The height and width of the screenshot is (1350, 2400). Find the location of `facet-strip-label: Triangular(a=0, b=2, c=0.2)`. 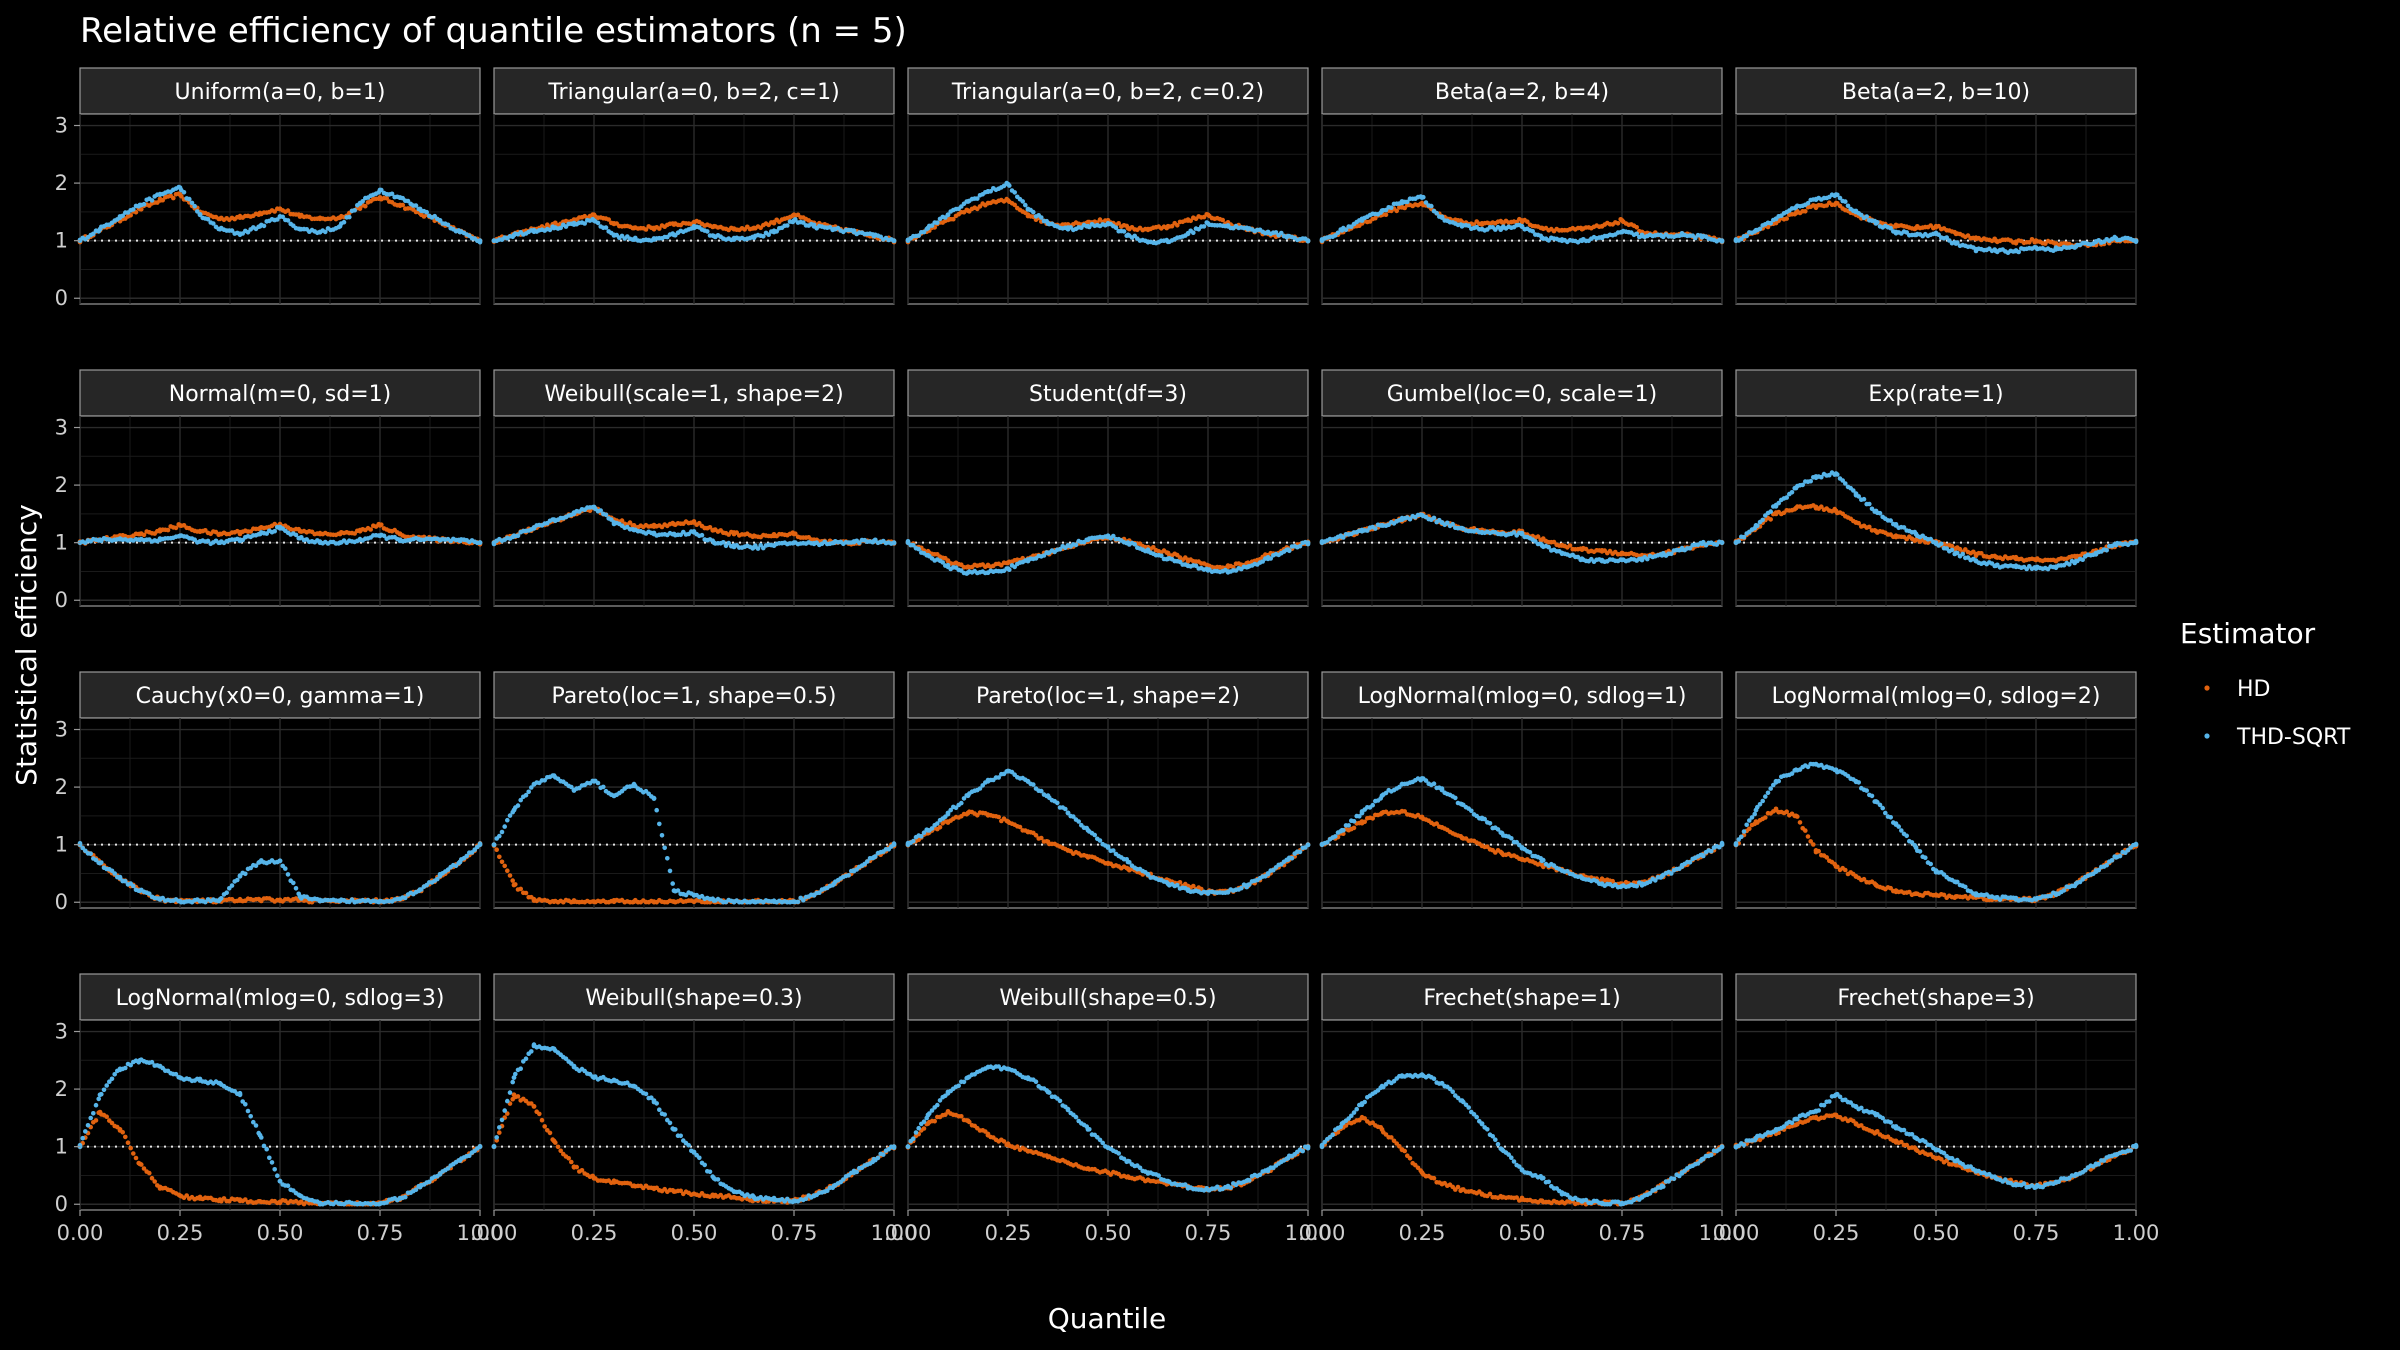

facet-strip-label: Triangular(a=0, b=2, c=0.2) is located at coordinates (1107, 92).